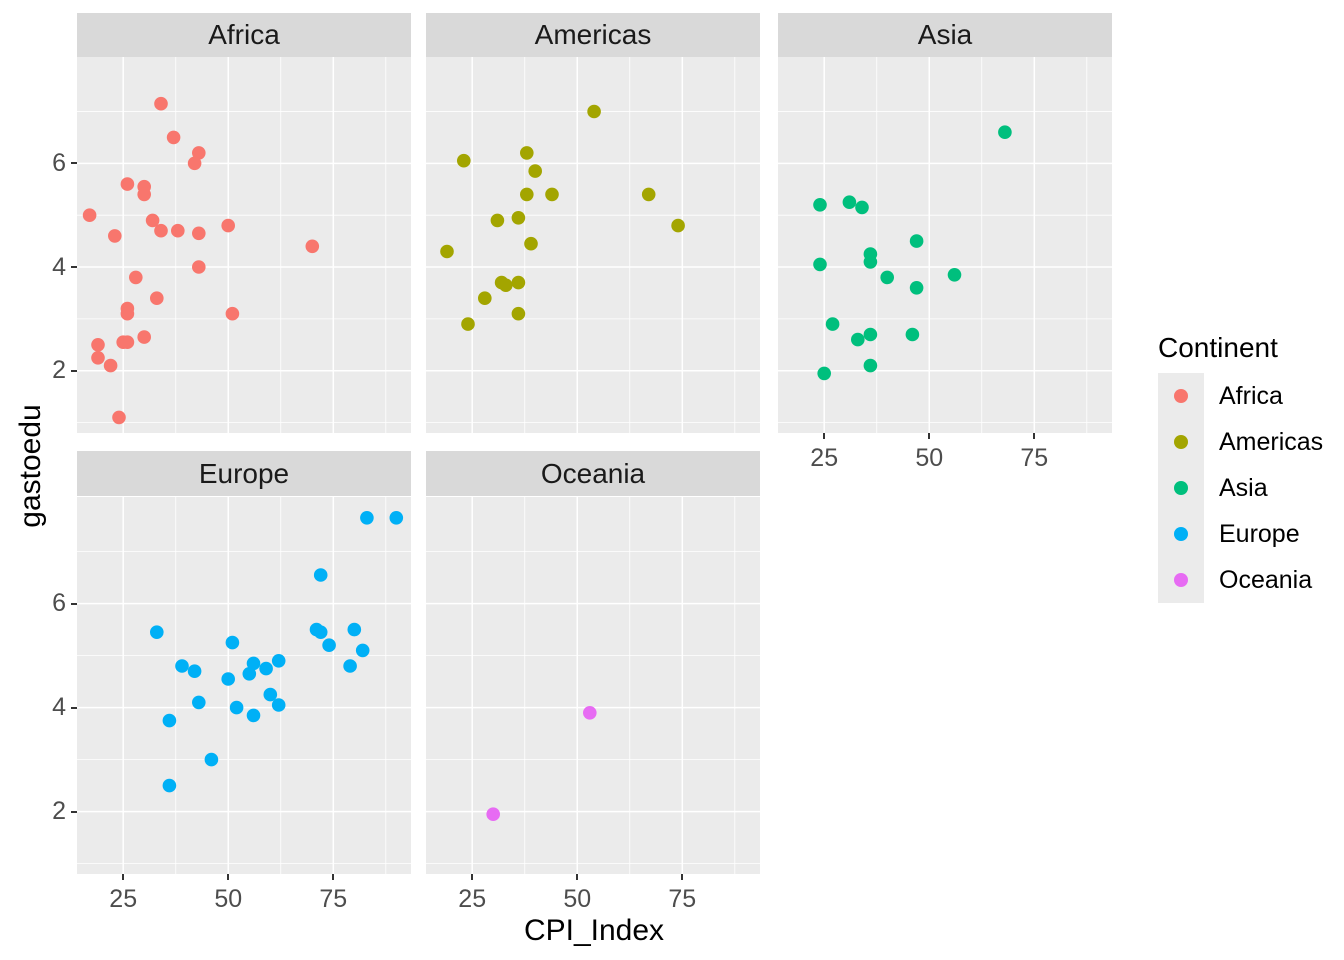 The image size is (1344, 960). Describe the element at coordinates (30, 466) in the screenshot. I see `y-axis-title: gastoedu` at that location.